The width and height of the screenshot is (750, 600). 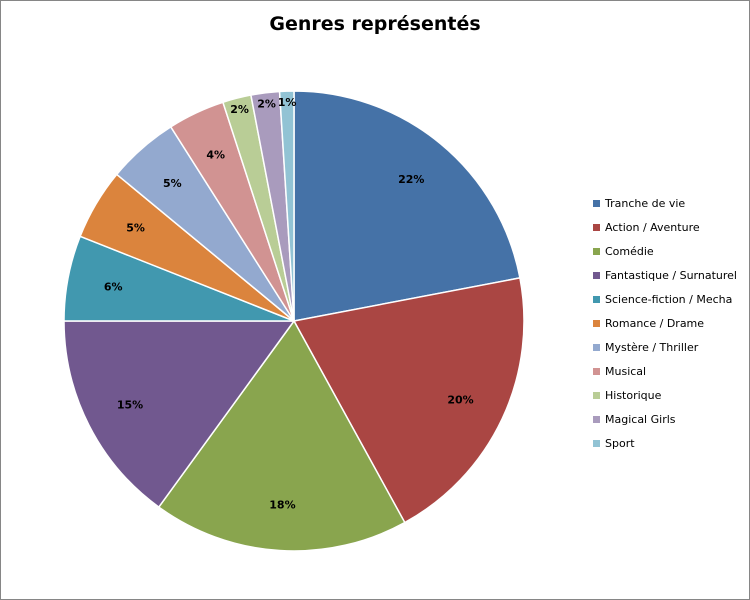 I want to click on legend-item: Fantastique / Surnaturel, so click(x=665, y=275).